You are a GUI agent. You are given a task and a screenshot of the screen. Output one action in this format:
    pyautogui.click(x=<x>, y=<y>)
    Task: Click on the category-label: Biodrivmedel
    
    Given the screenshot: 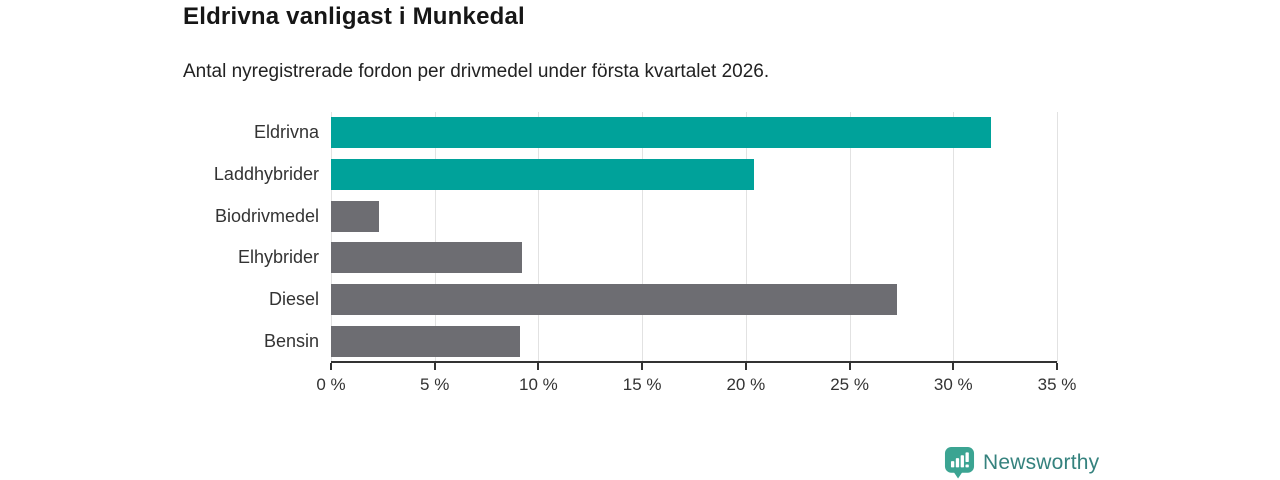 What is the action you would take?
    pyautogui.click(x=266, y=215)
    